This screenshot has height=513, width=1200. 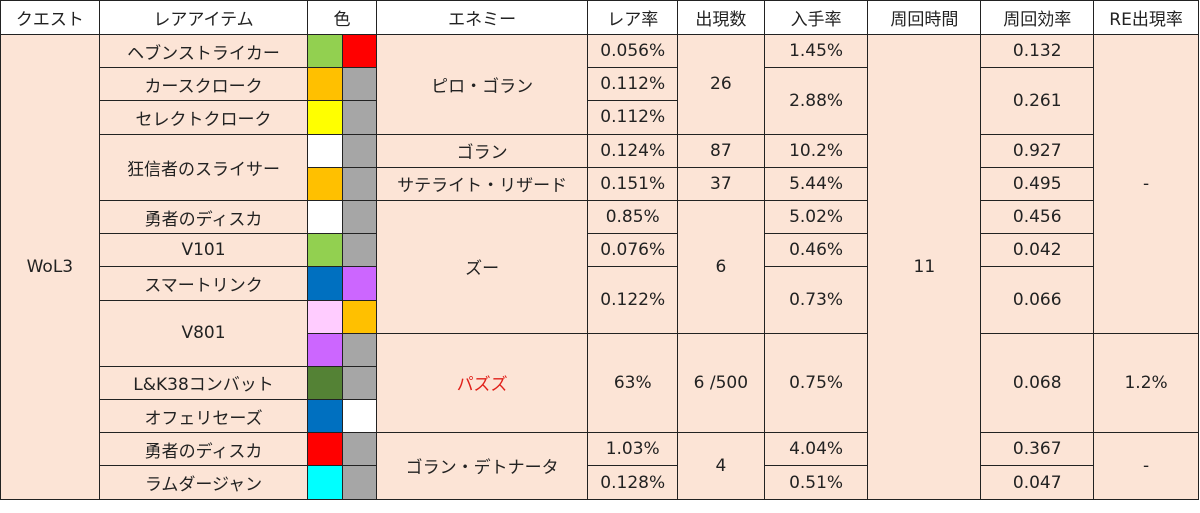 I want to click on header-spawn-count: 出現数, so click(x=721, y=17).